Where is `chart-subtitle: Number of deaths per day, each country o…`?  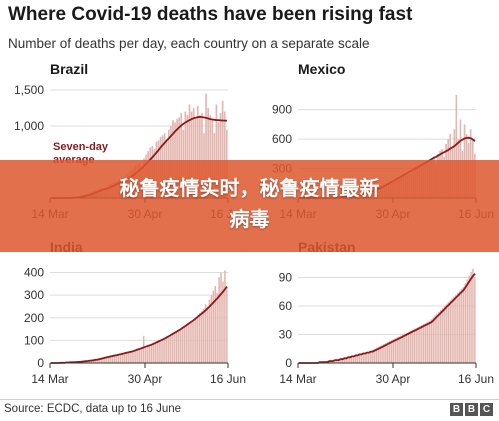 chart-subtitle: Number of deaths per day, each country o… is located at coordinates (189, 43).